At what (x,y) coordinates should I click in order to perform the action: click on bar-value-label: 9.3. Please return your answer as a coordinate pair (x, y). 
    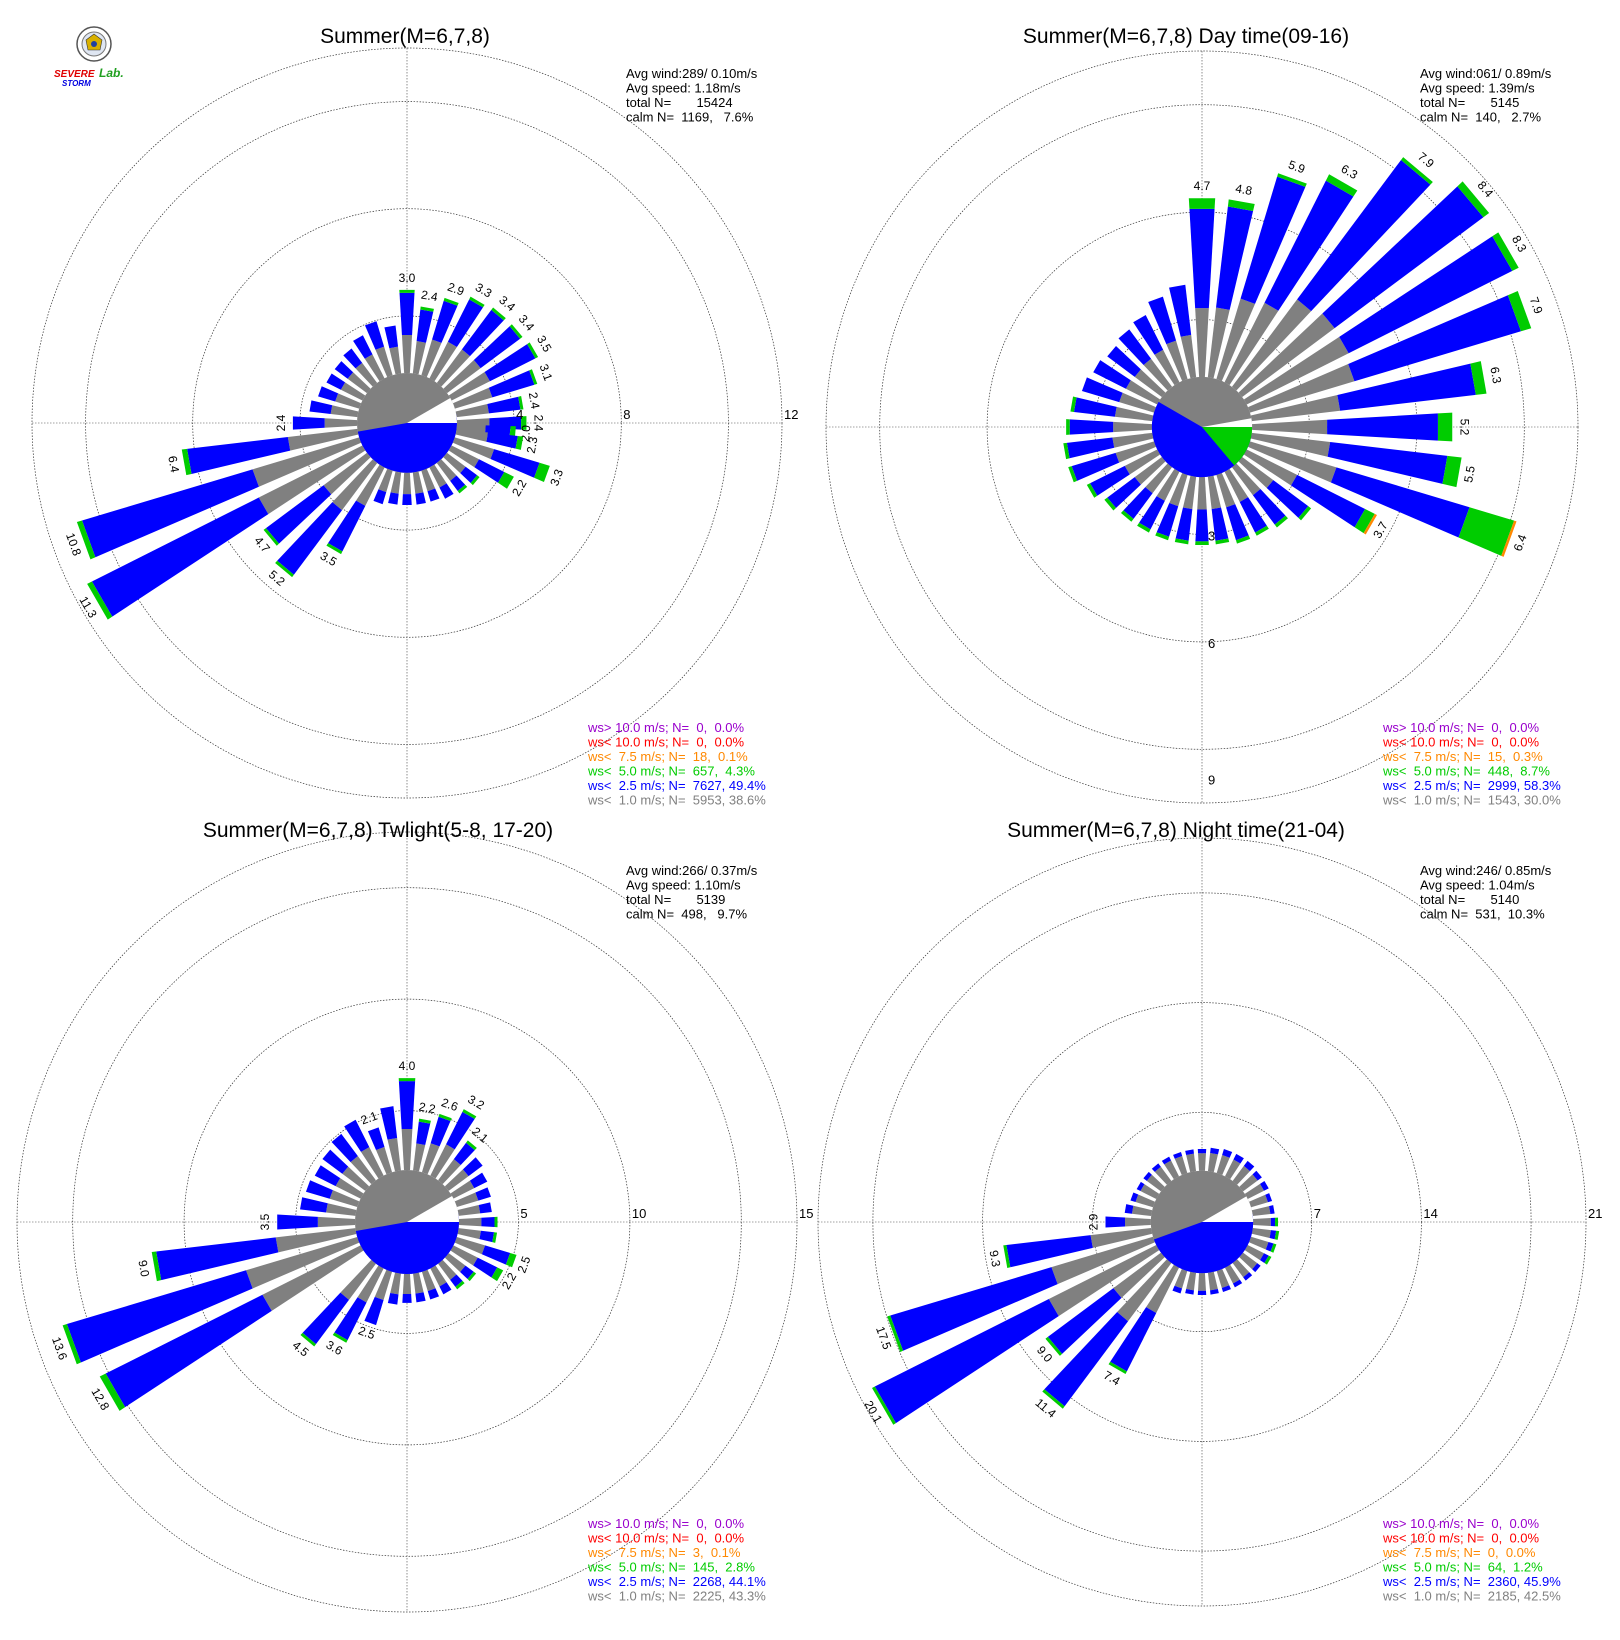
    Looking at the image, I should click on (995, 1258).